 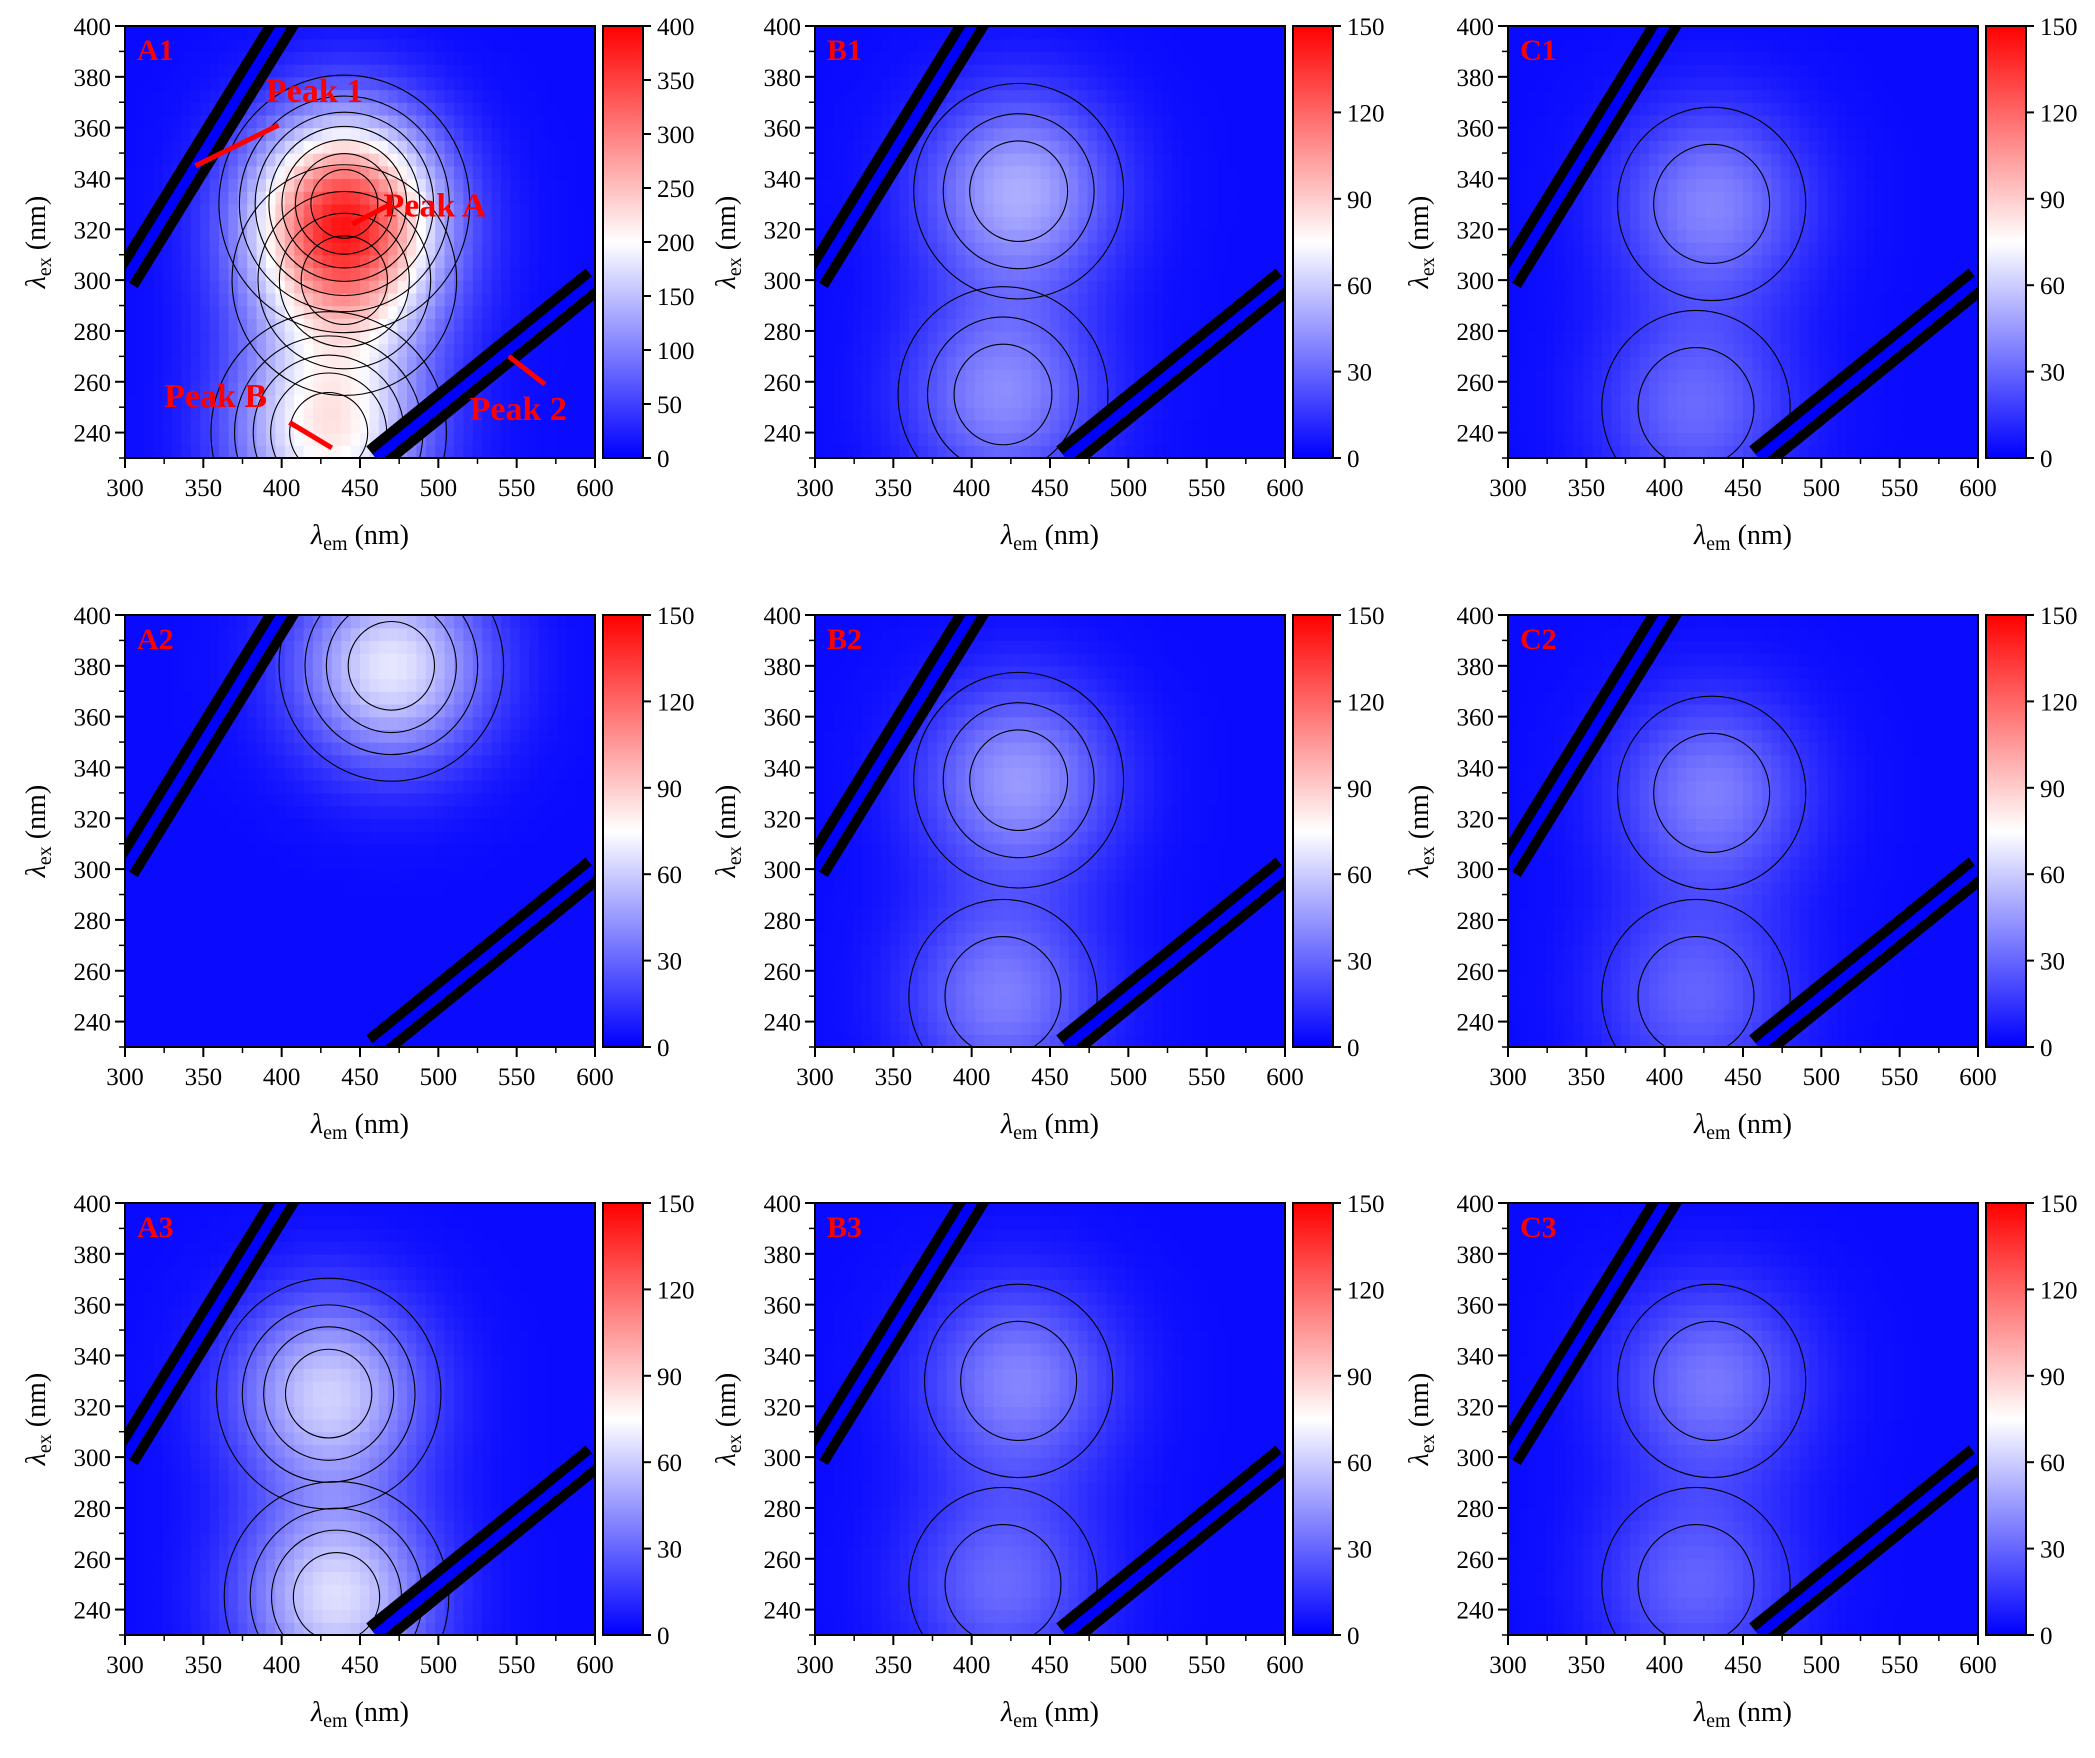 I want to click on y-tick-label: 240, so click(x=783, y=434).